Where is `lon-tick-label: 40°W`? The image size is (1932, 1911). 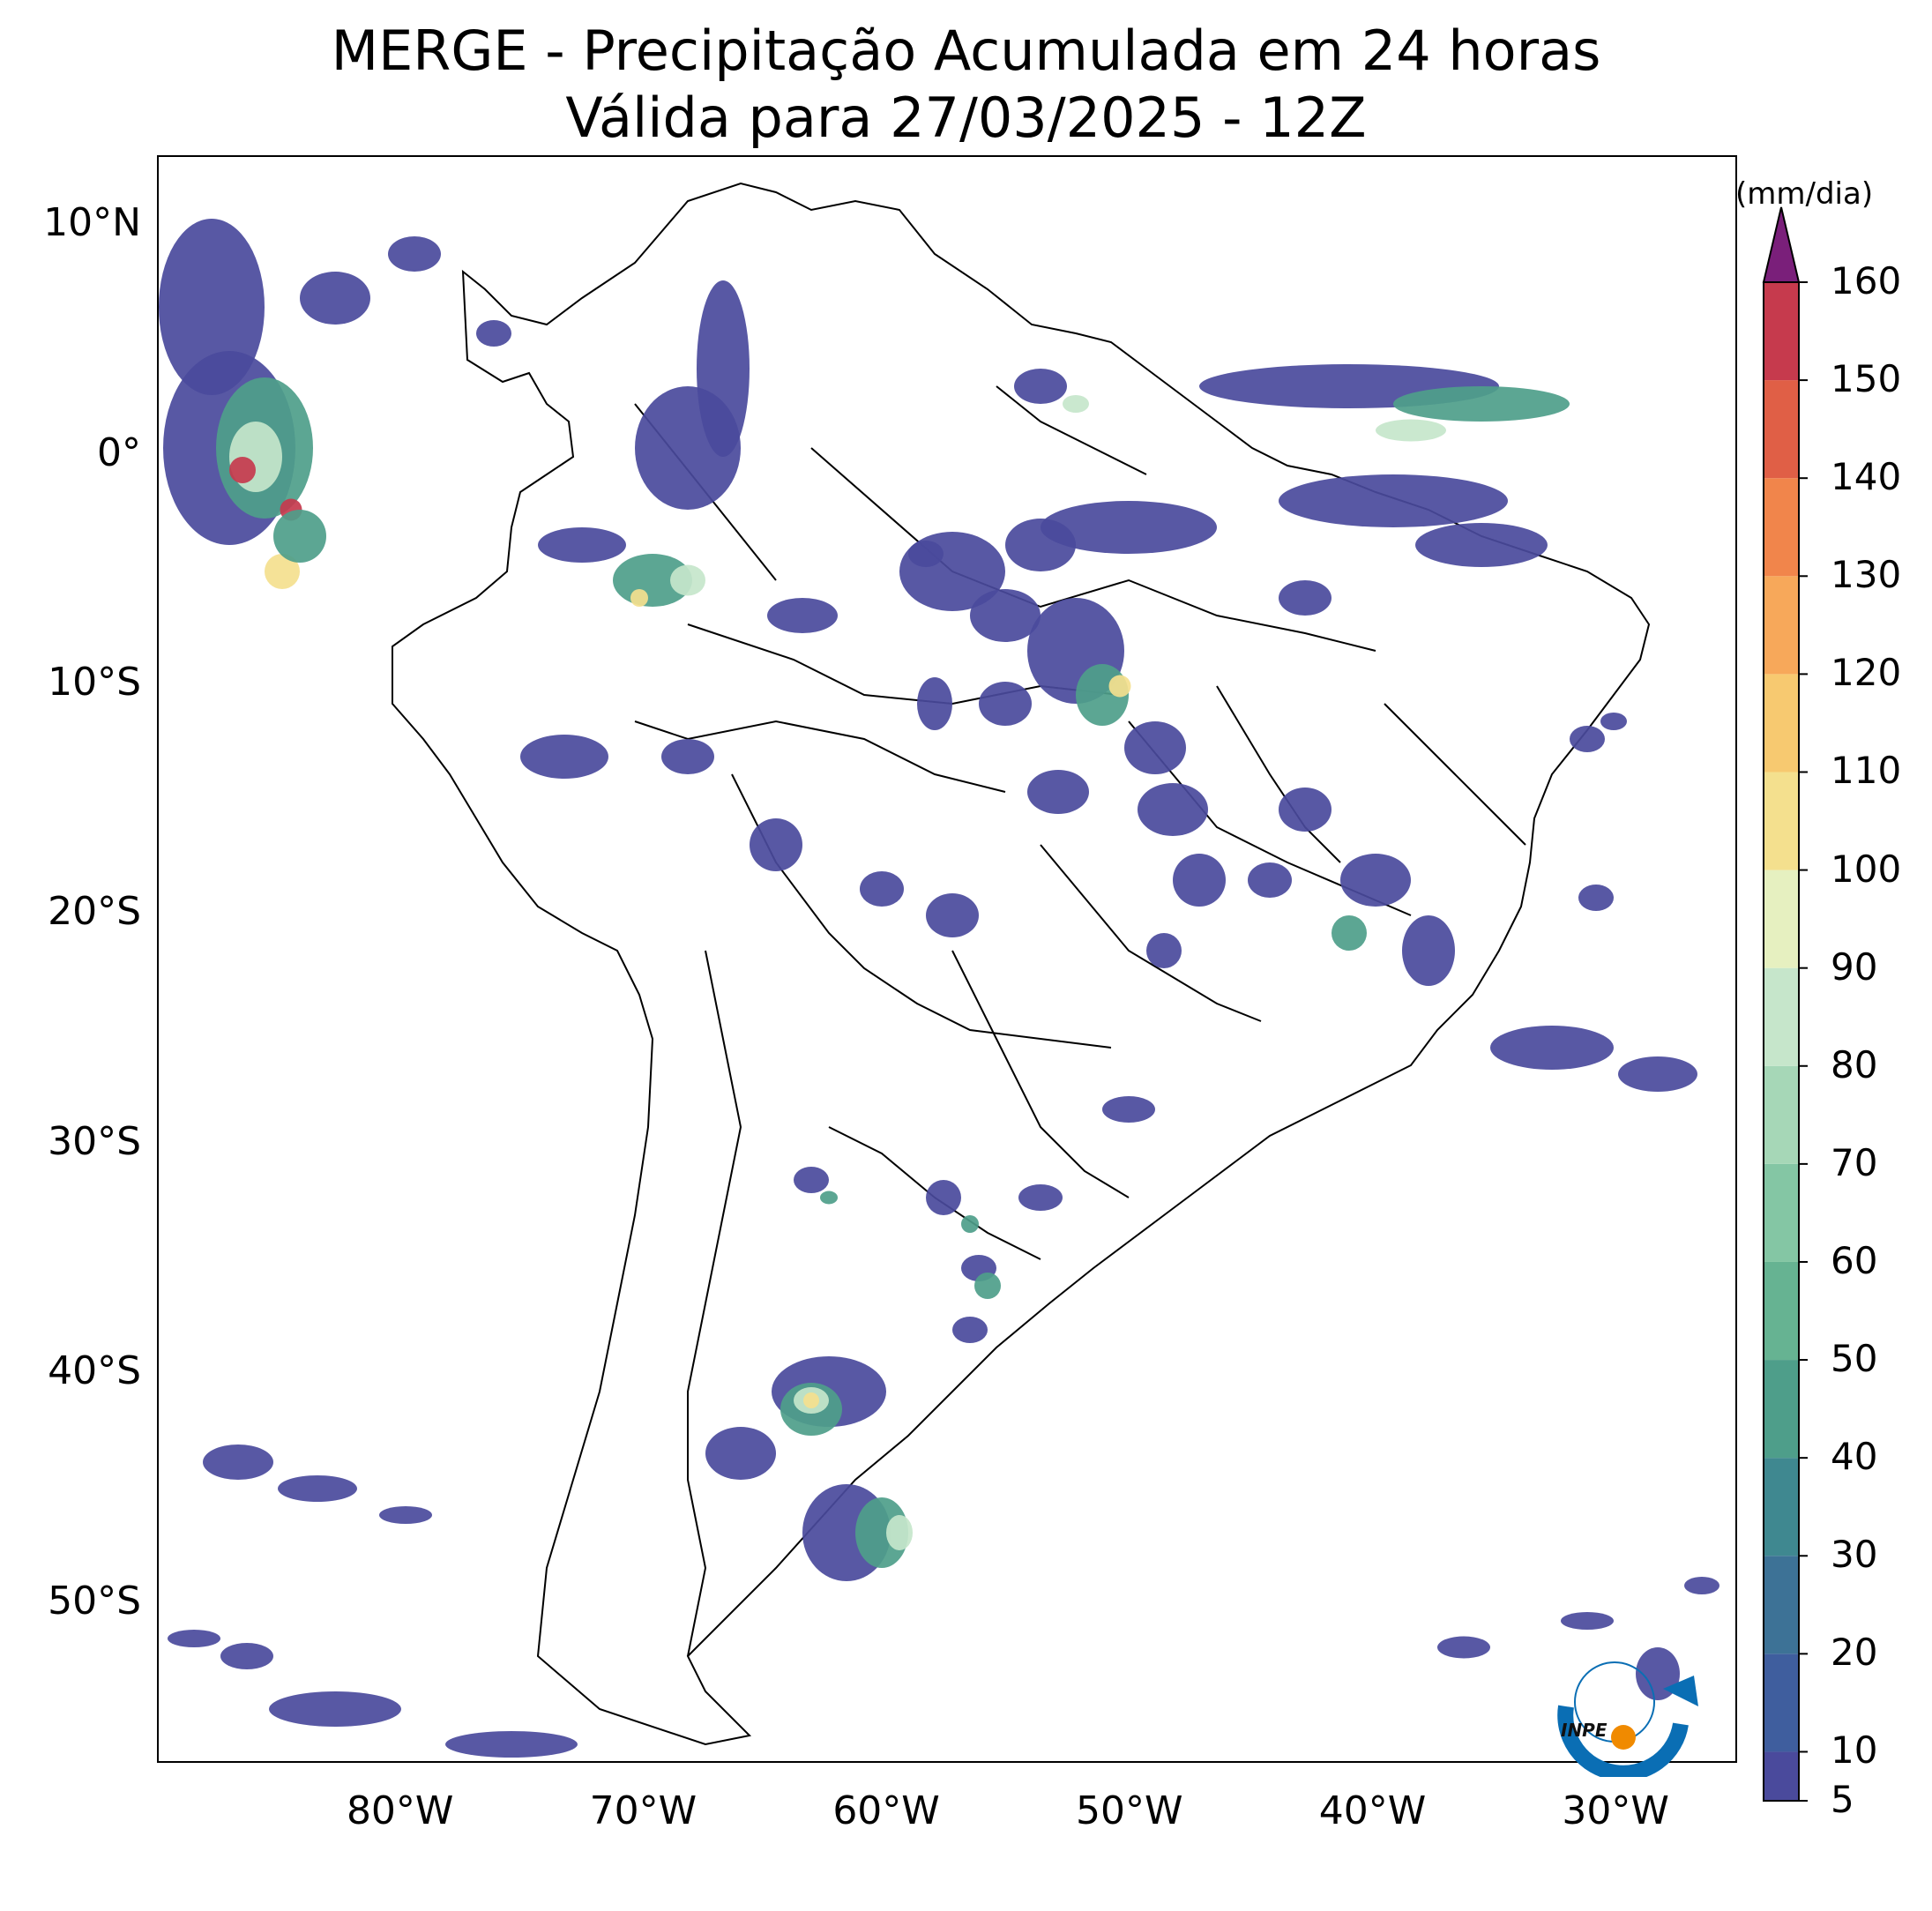
lon-tick-label: 40°W is located at coordinates (1372, 1810).